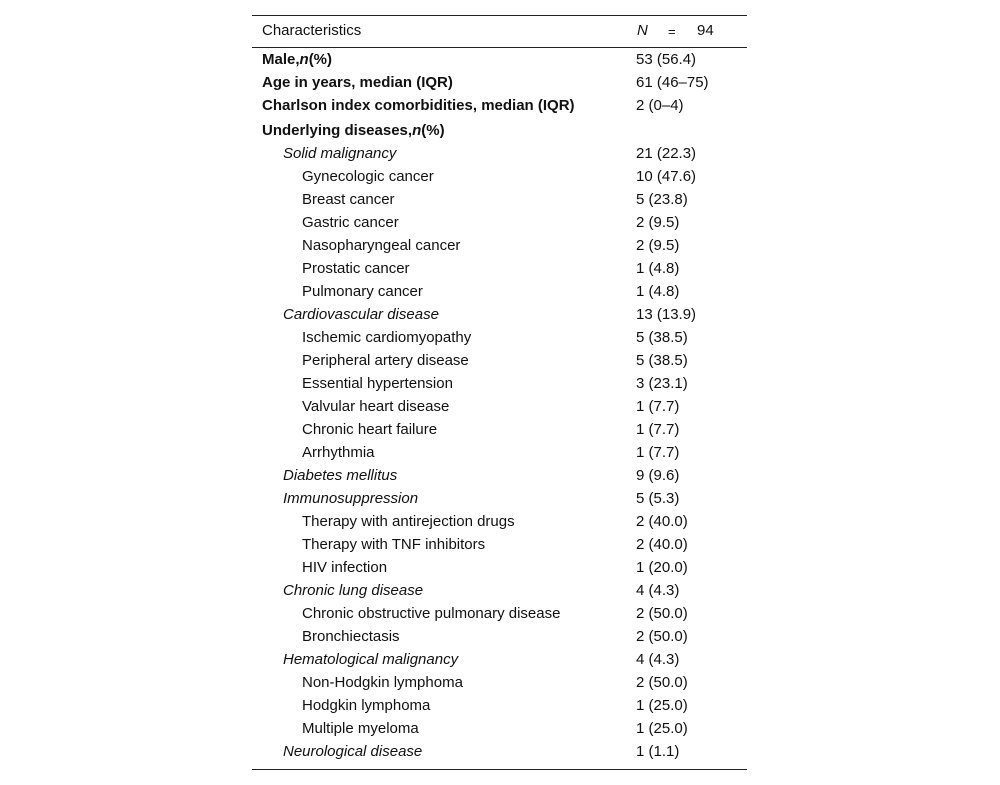 Image resolution: width=1000 pixels, height=785 pixels. I want to click on row-label: Immunosuppression, so click(350, 499).